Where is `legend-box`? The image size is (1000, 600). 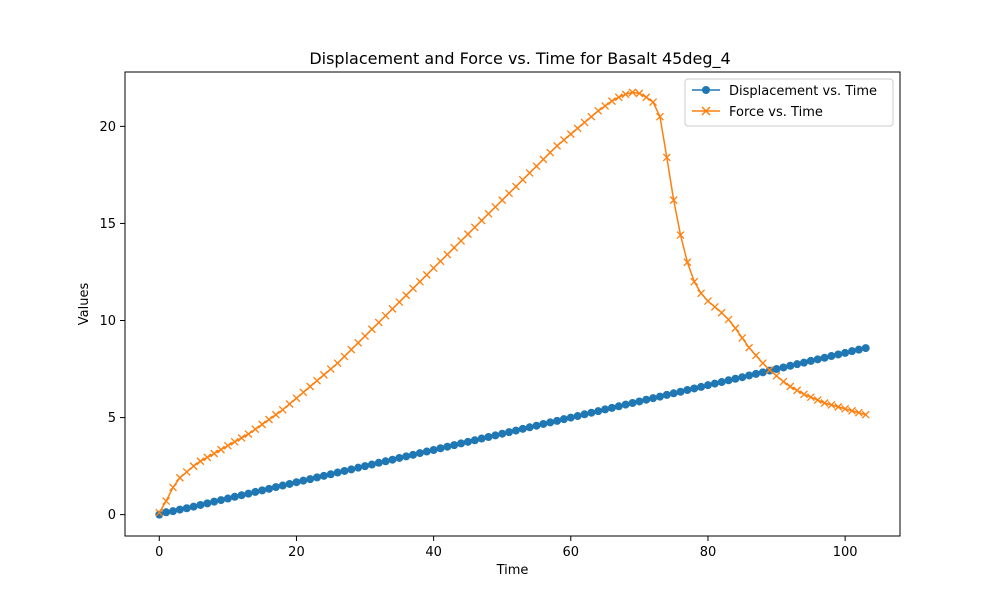
legend-box is located at coordinates (789, 102).